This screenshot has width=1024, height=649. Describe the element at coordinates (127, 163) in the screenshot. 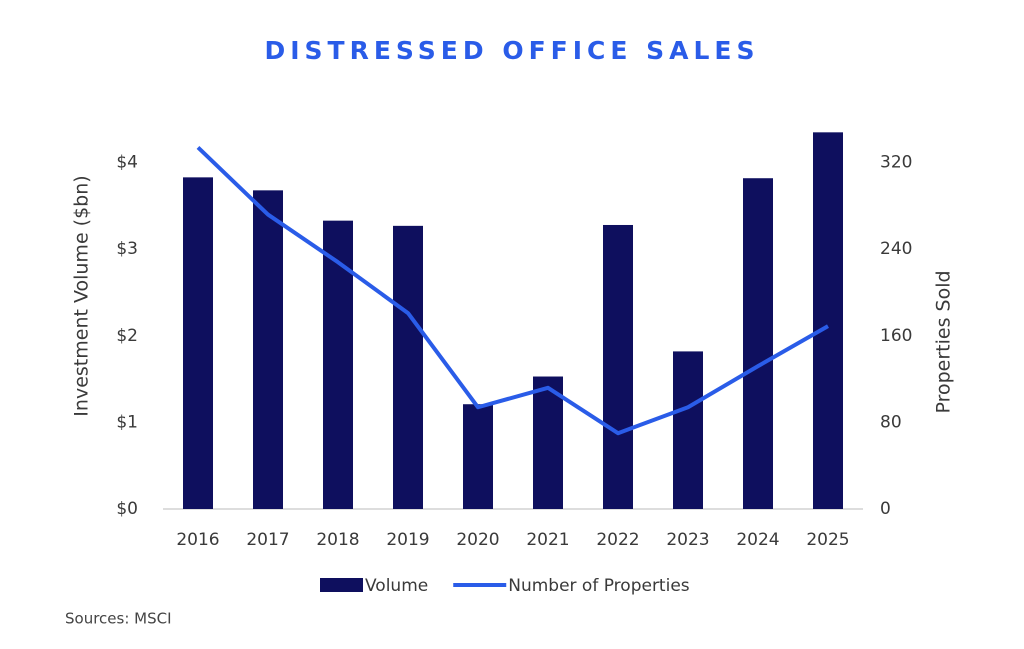

I see `y-tick-label: $4` at that location.